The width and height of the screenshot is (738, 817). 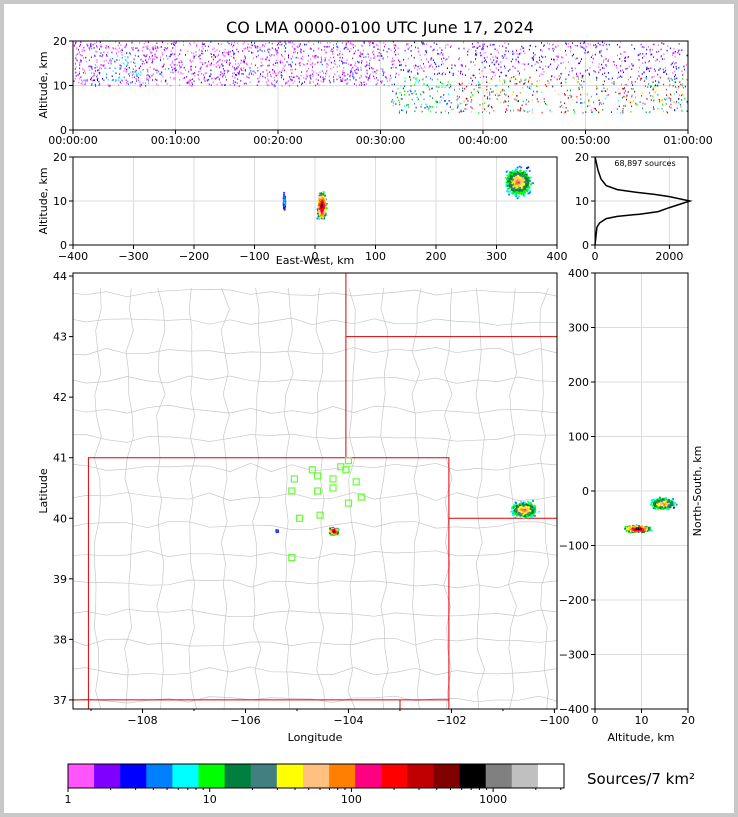 What do you see at coordinates (337, 530) in the screenshot?
I see `plan-view-source` at bounding box center [337, 530].